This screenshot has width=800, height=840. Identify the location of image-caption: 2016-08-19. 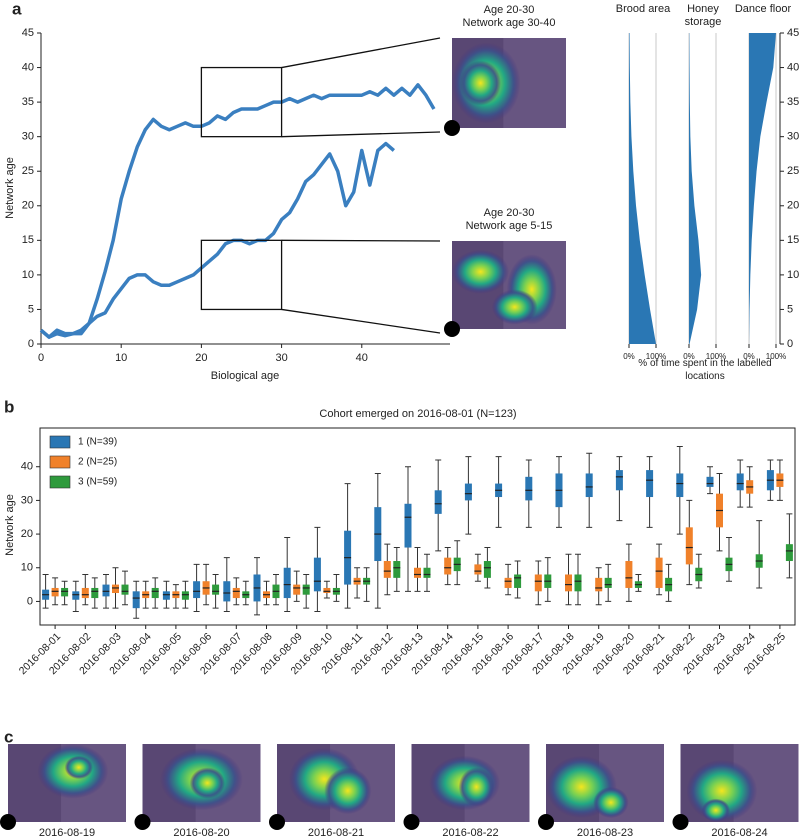
(67, 833).